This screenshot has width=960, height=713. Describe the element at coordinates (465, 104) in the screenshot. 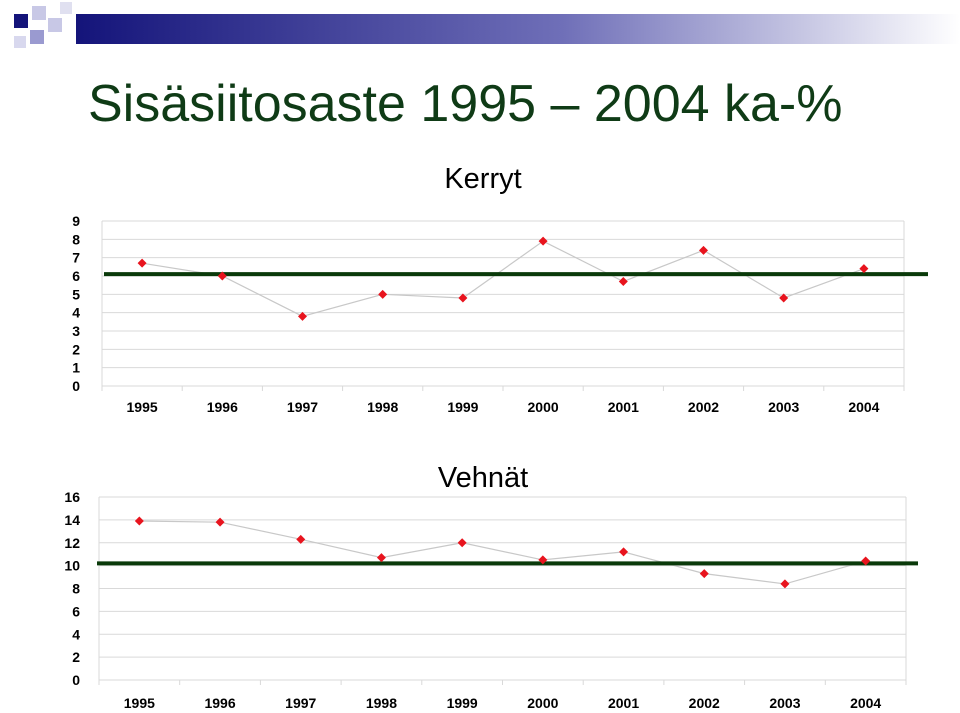

I see `slide-title: Sisäsiitosaste 1995 – 2004 ka-%` at that location.